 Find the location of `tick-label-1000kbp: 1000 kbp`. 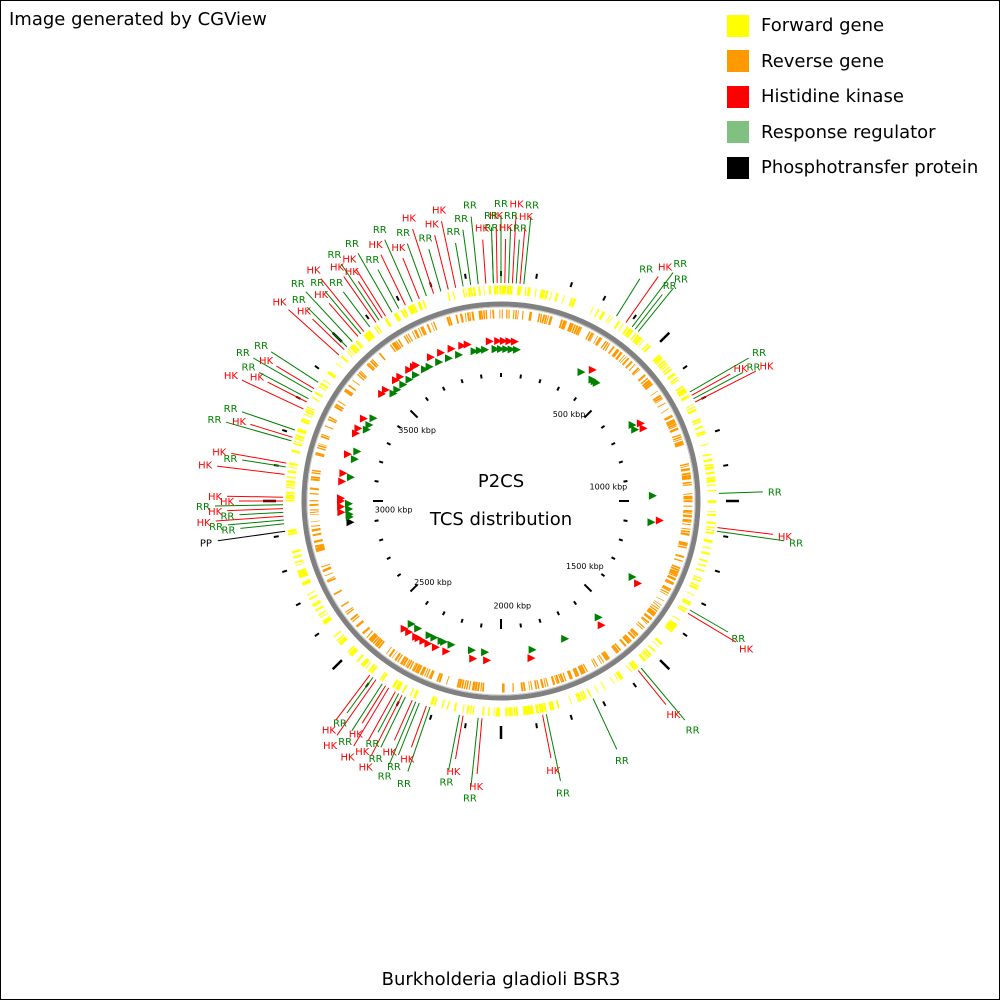

tick-label-1000kbp: 1000 kbp is located at coordinates (609, 487).